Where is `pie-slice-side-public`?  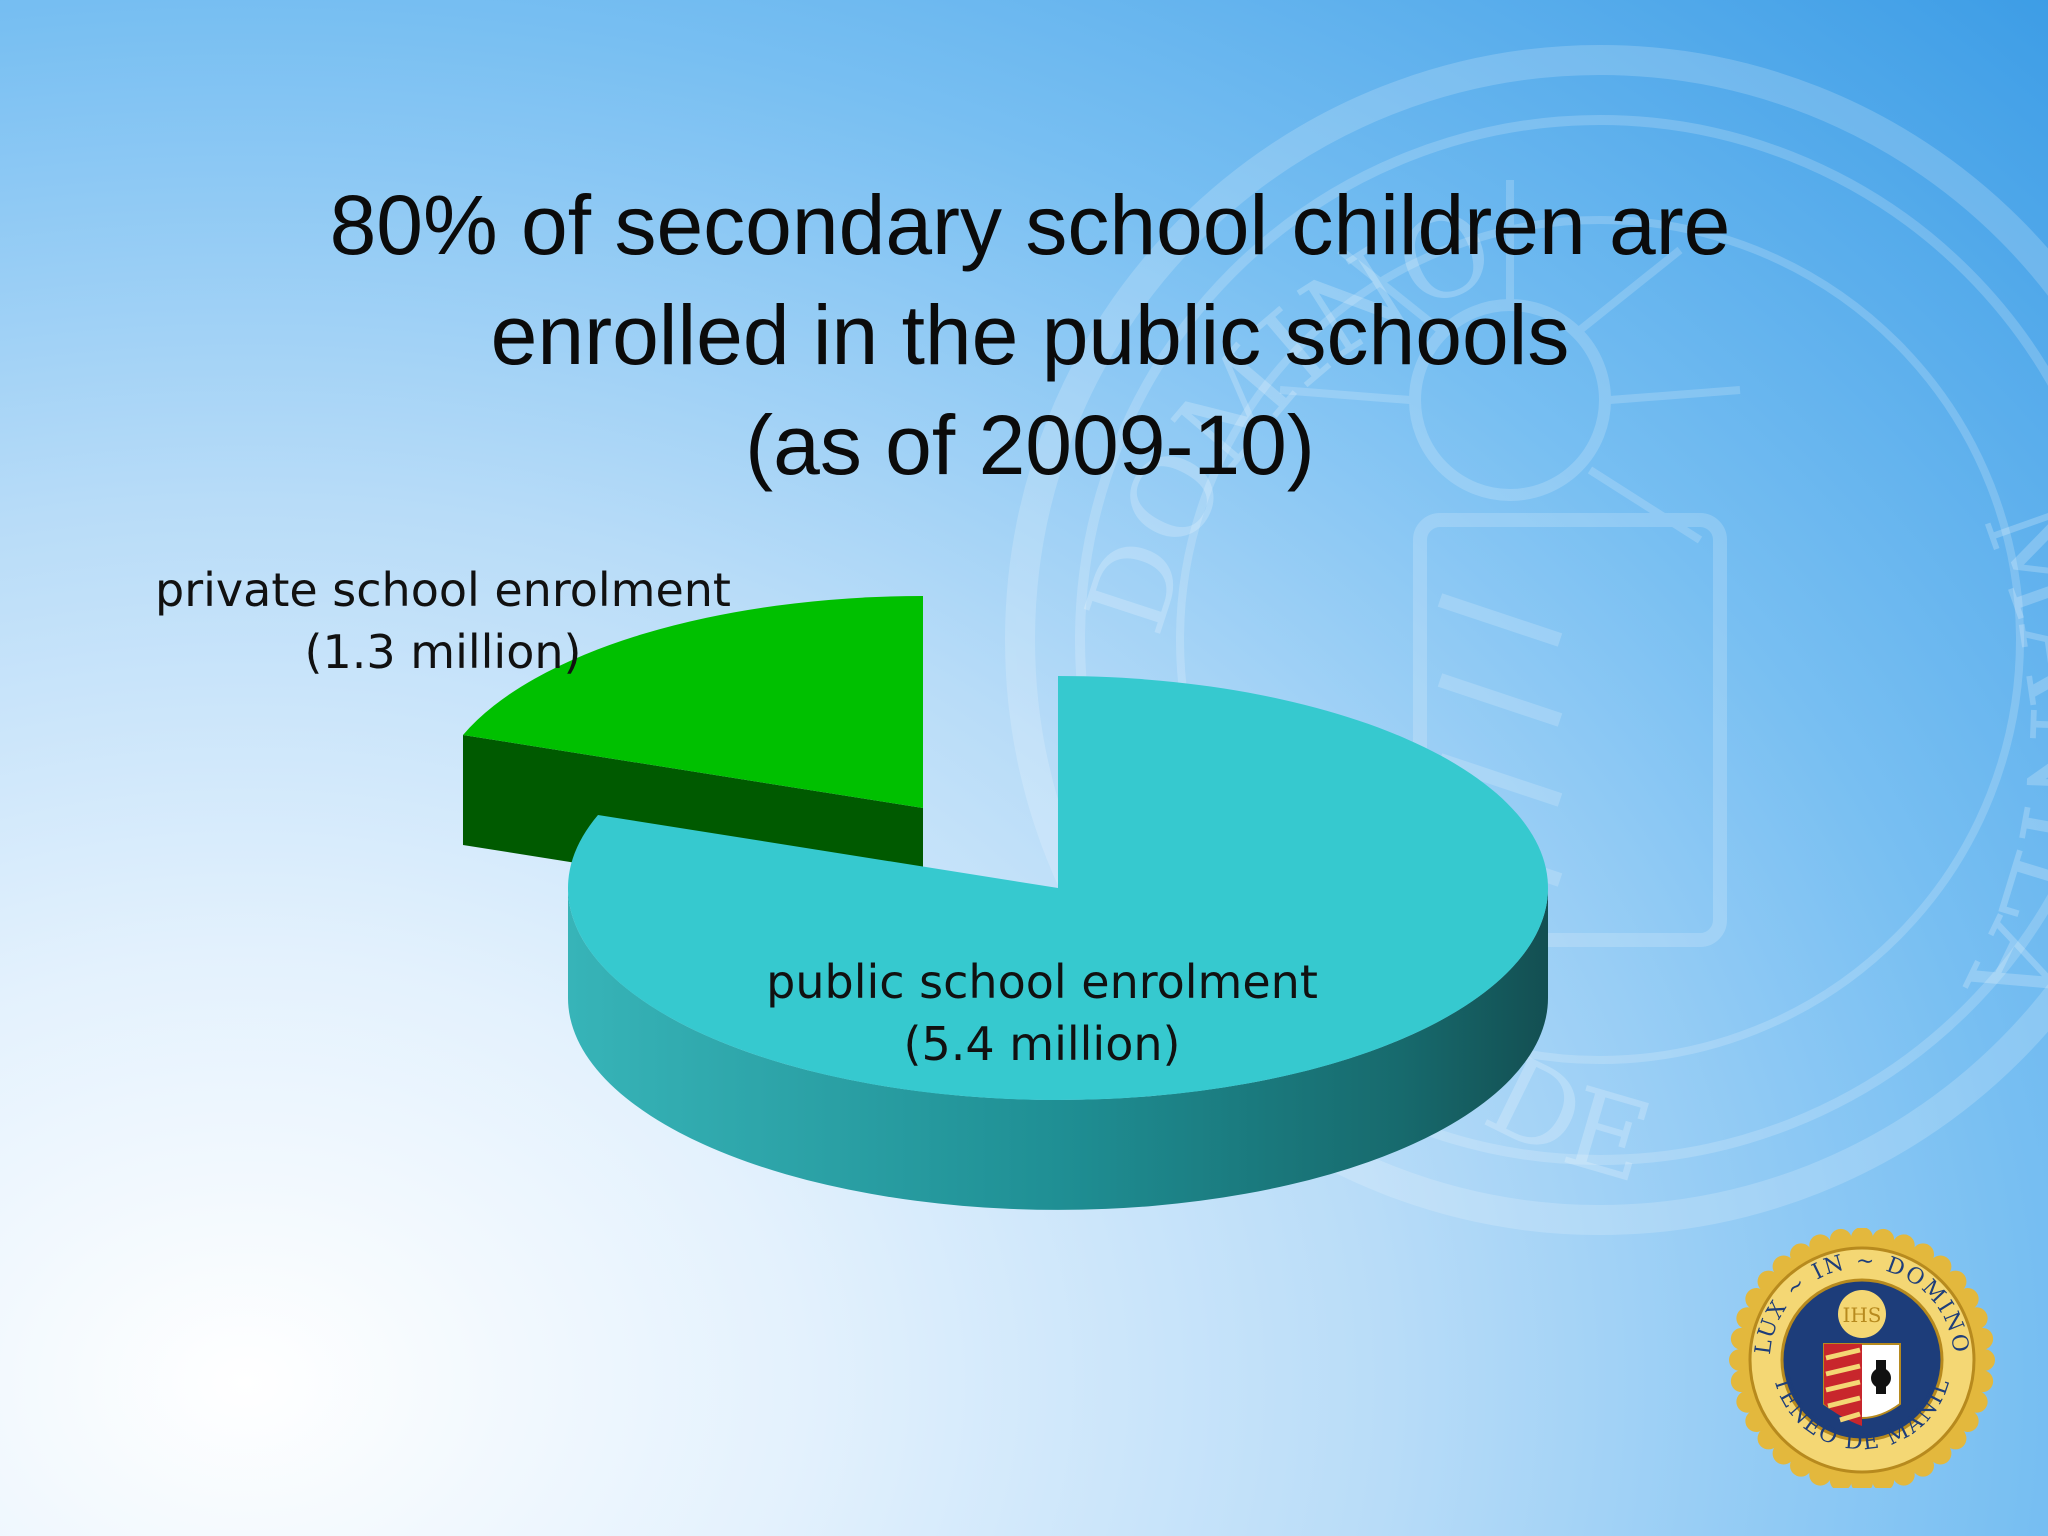
pie-slice-side-public is located at coordinates (1058, 1049).